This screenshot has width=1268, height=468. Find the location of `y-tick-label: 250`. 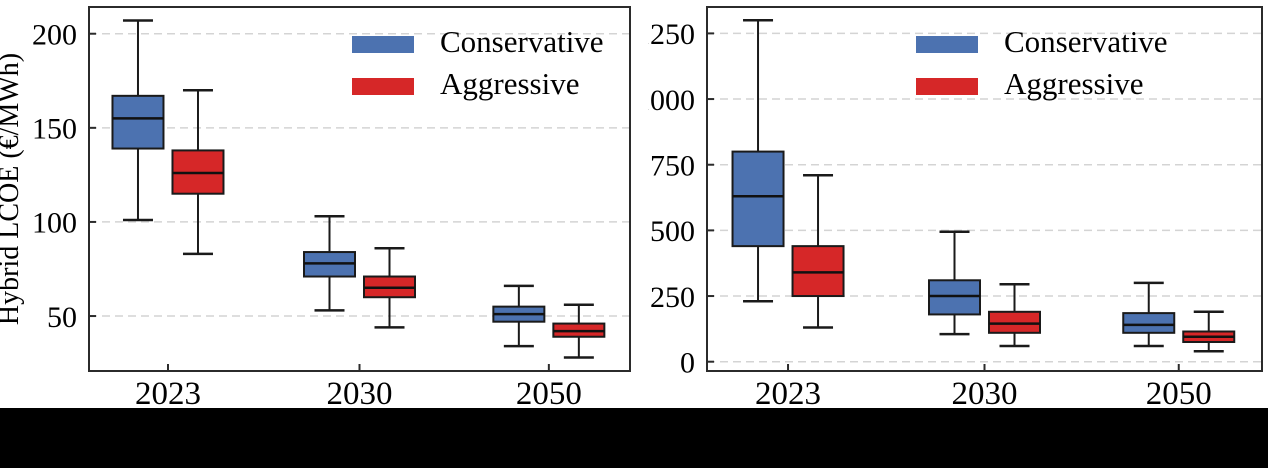

y-tick-label: 250 is located at coordinates (672, 297).